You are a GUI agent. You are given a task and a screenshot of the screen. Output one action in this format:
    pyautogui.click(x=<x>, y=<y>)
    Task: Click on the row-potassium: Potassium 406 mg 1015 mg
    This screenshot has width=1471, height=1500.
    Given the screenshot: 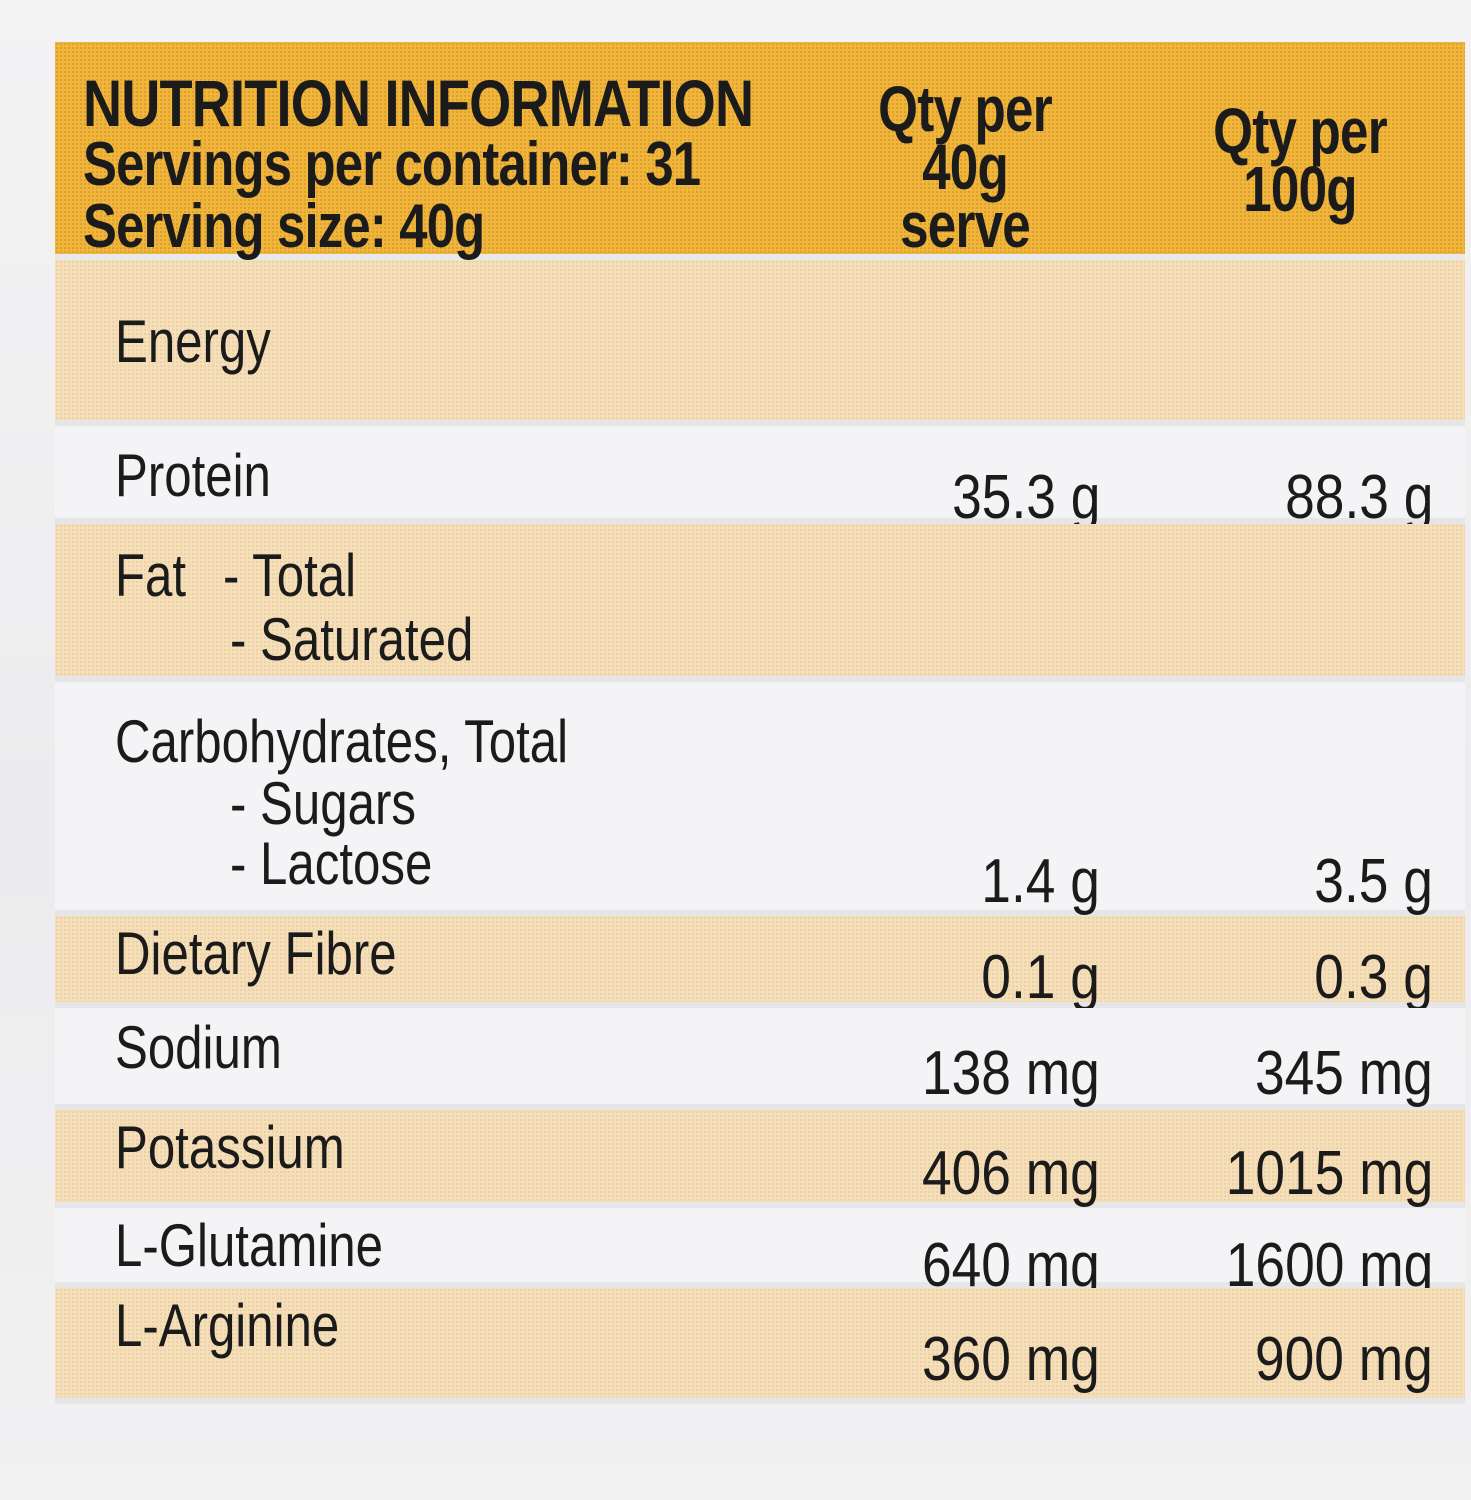 What is the action you would take?
    pyautogui.click(x=760, y=1159)
    